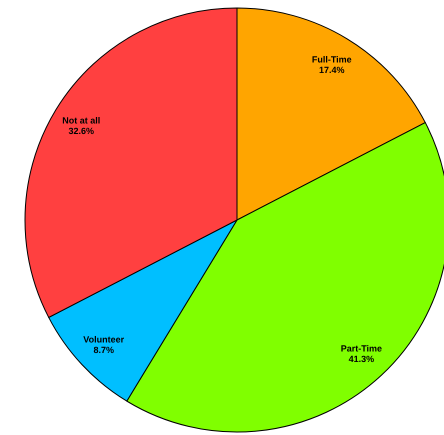 The width and height of the screenshot is (444, 435). Describe the element at coordinates (104, 339) in the screenshot. I see `slice-label: Volunteer` at that location.